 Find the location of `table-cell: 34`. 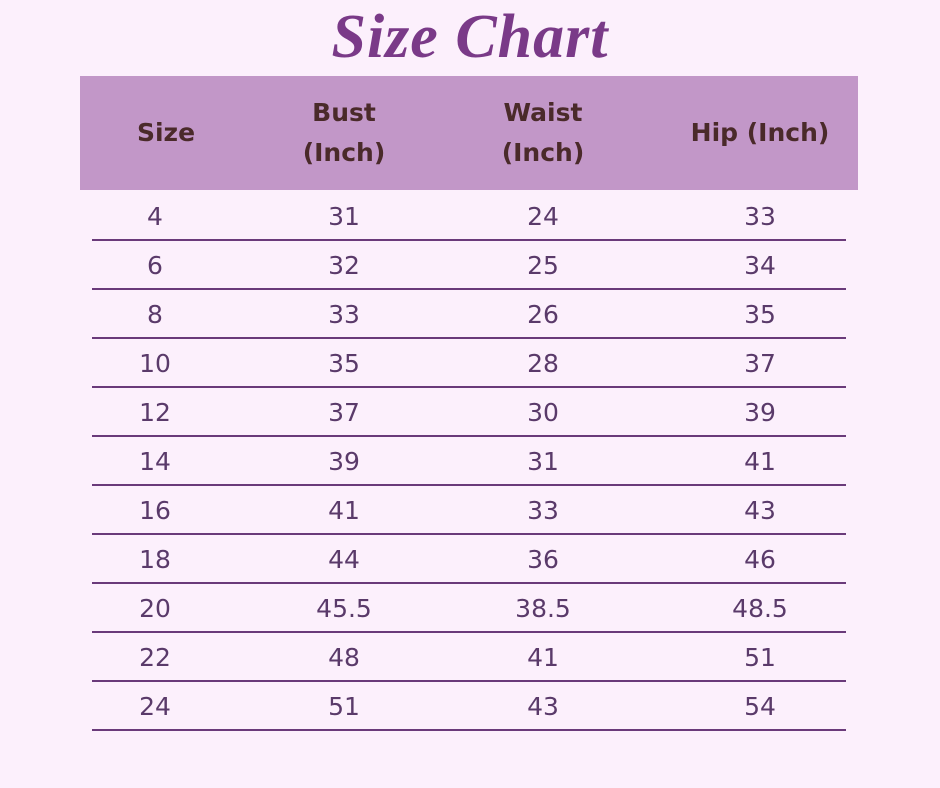

table-cell: 34 is located at coordinates (760, 265).